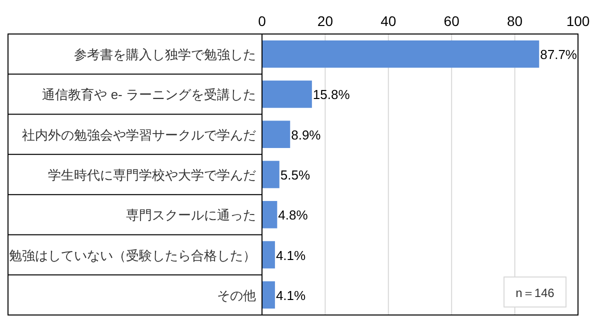  Describe the element at coordinates (535, 293) in the screenshot. I see `annotation: n＝146` at that location.